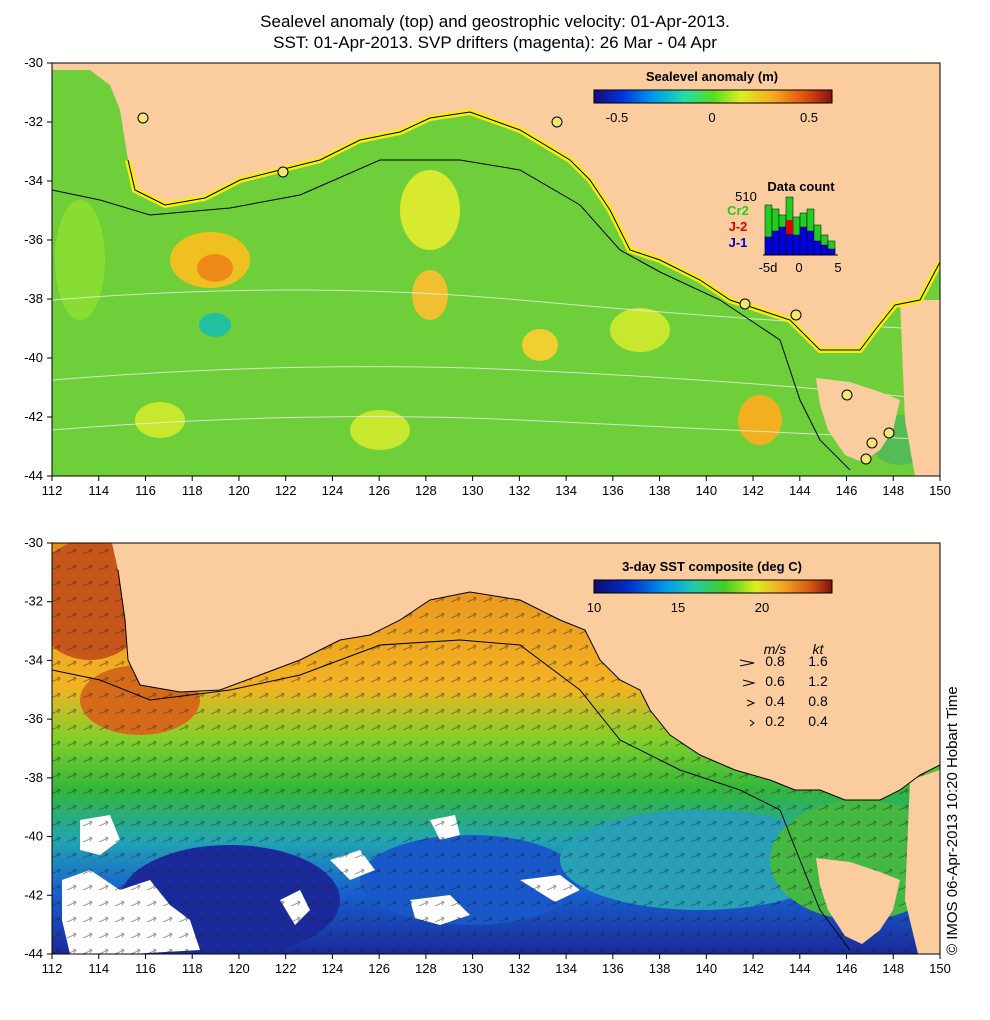 The image size is (990, 1020). What do you see at coordinates (33, 416) in the screenshot?
I see `lat-tick-label: -42` at bounding box center [33, 416].